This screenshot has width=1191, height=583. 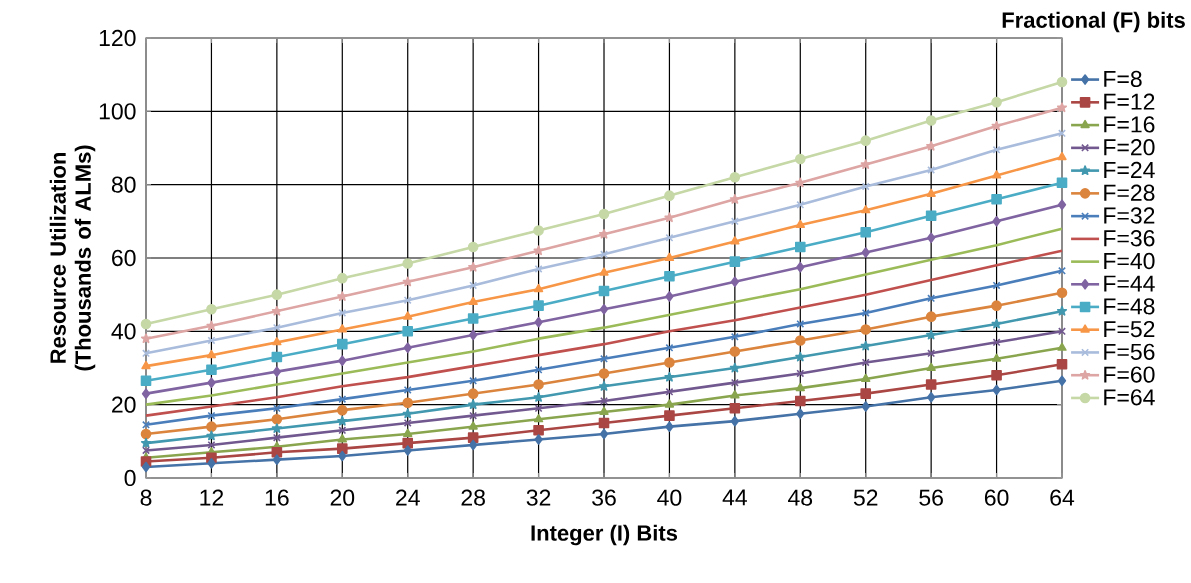 What do you see at coordinates (1093, 22) in the screenshot?
I see `legend-title: Fractional (F) bits` at bounding box center [1093, 22].